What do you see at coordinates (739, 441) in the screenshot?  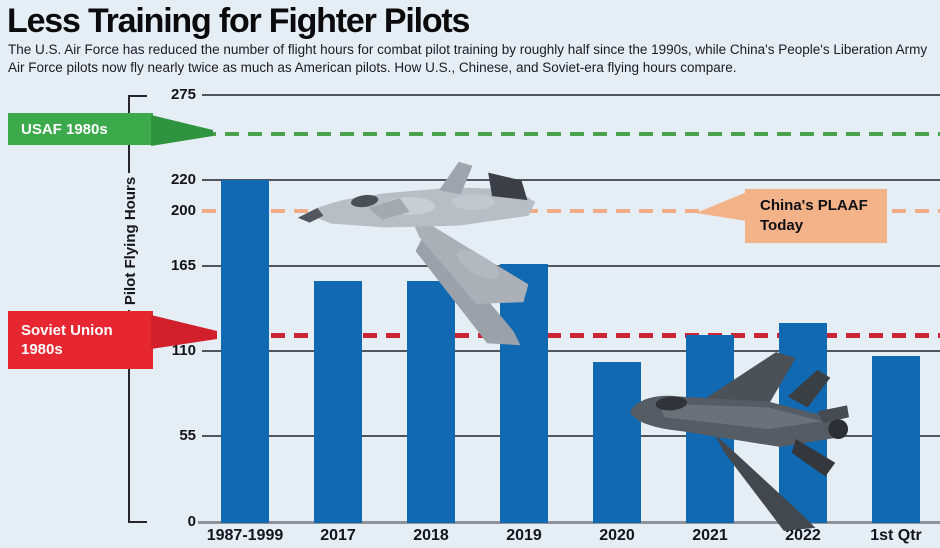 I see `us-f35-fighter-jet-image` at bounding box center [739, 441].